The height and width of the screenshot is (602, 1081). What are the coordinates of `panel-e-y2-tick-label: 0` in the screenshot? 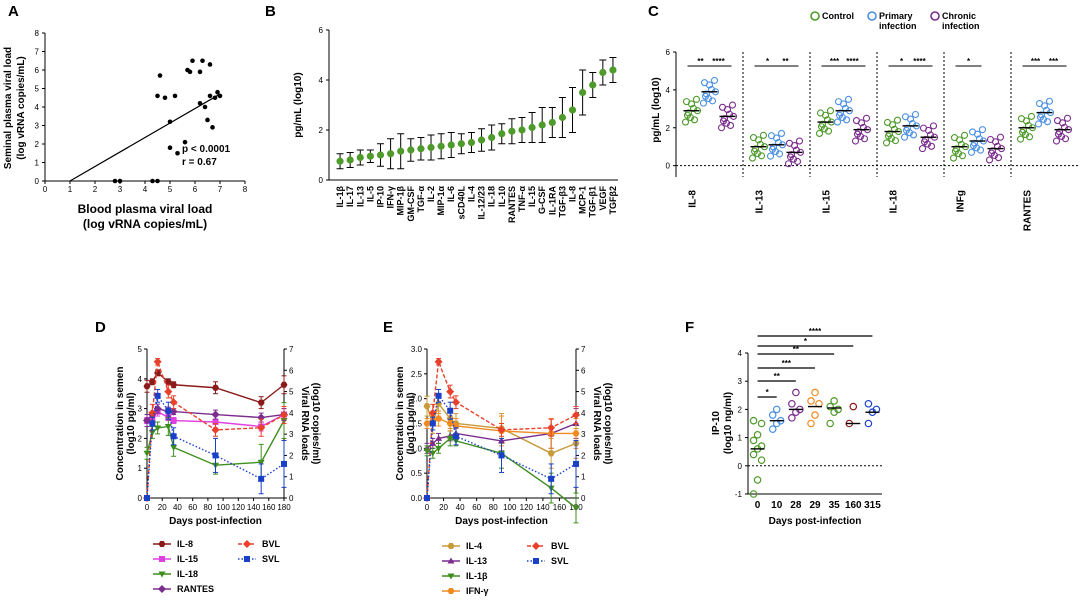 It's located at (583, 498).